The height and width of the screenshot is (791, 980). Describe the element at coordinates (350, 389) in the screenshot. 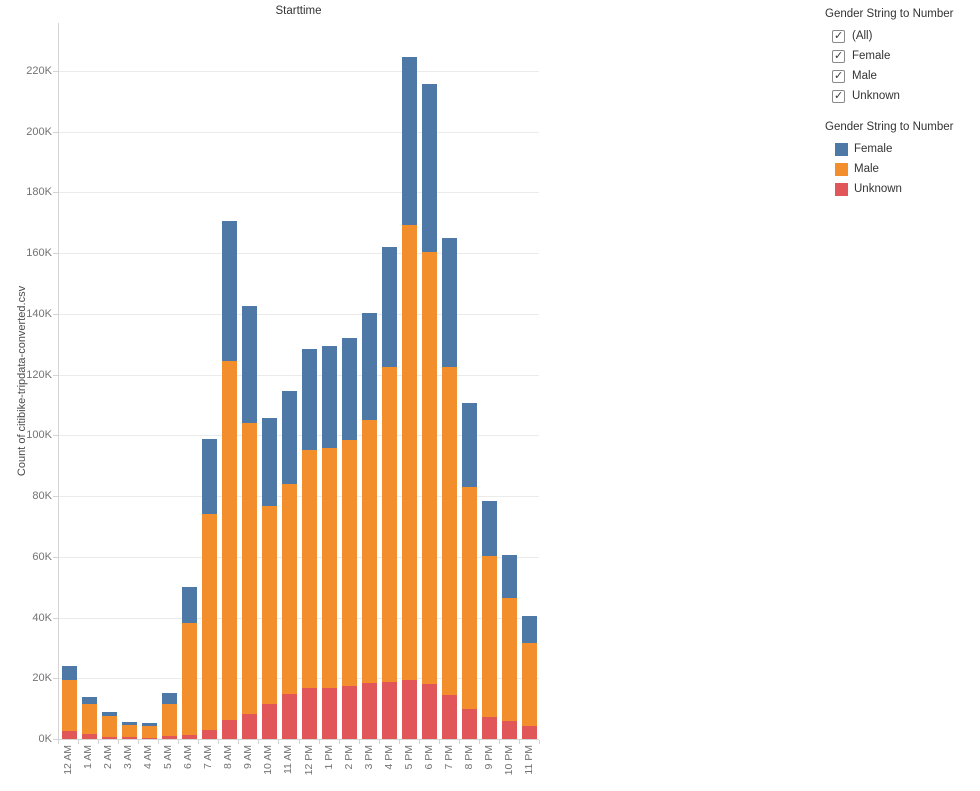

I see `bar-segment-female-2pm` at that location.